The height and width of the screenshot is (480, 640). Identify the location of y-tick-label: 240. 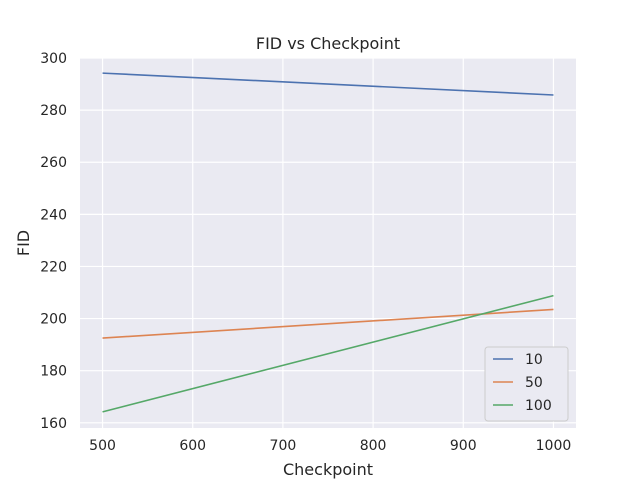
(53, 215).